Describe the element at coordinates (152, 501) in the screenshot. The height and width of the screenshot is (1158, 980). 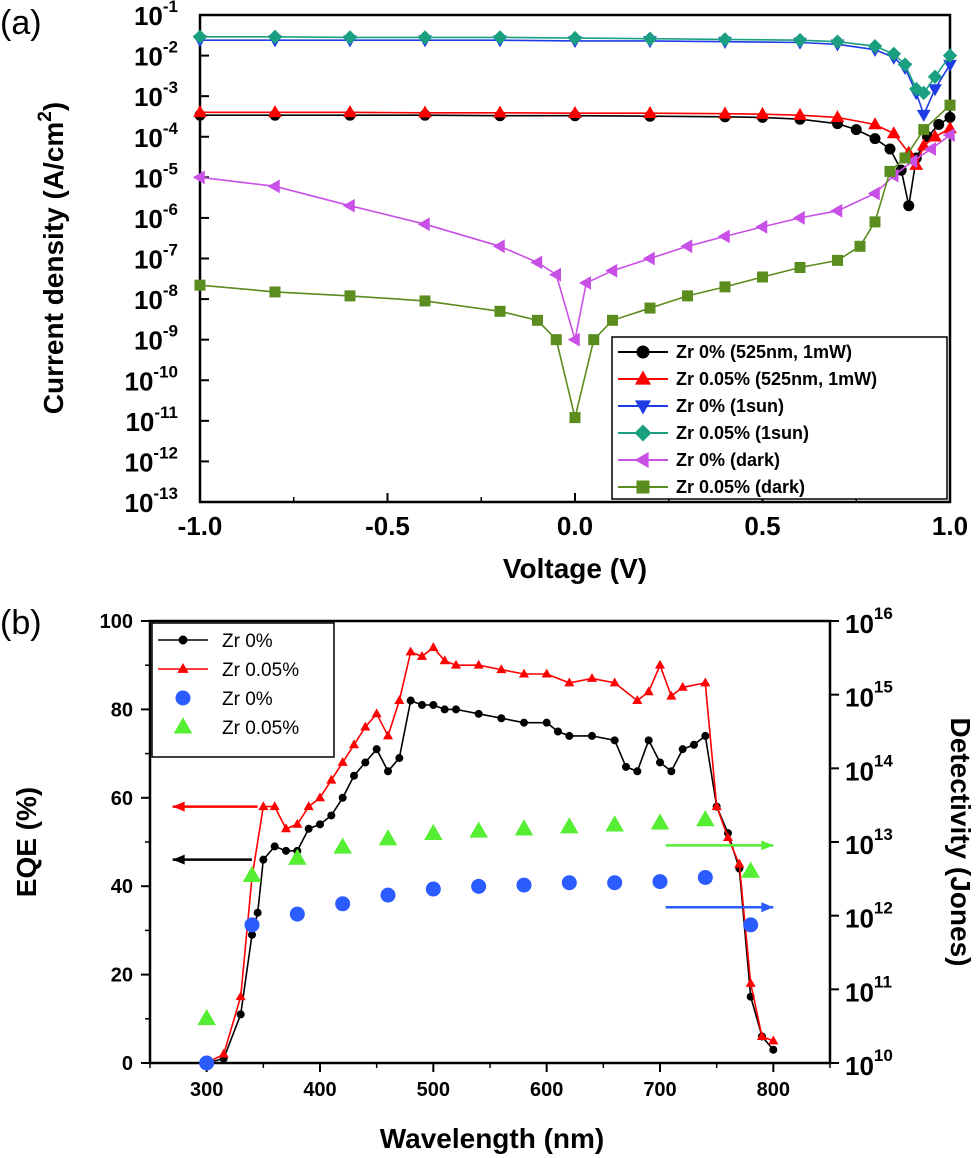
I see `panel-a-y-tick-label: 10⁻¹³` at that location.